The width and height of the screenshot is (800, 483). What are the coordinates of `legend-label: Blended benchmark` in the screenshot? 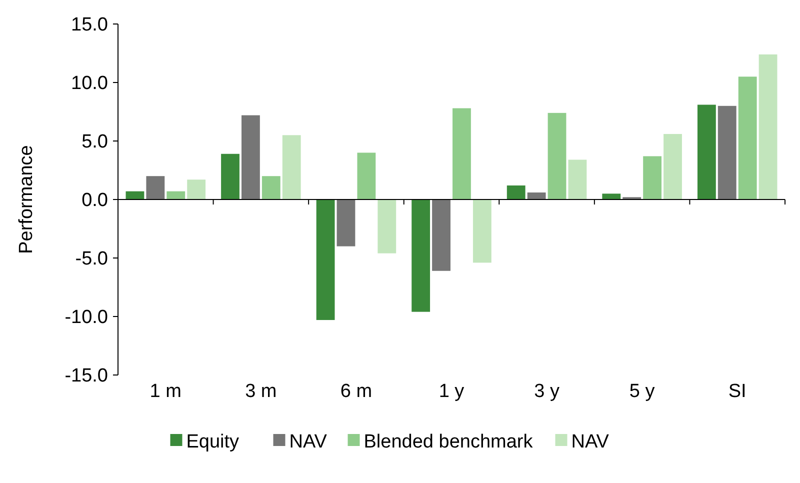 It's located at (449, 442).